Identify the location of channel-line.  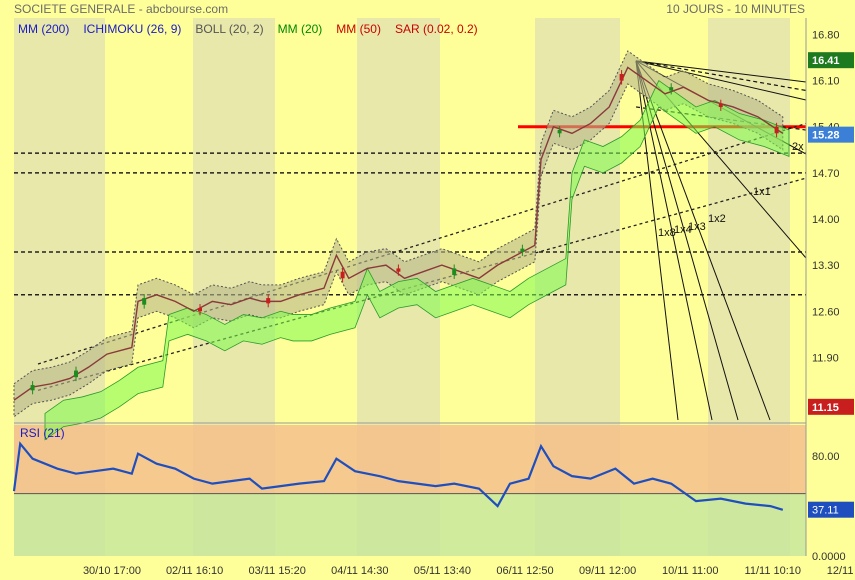
(721, 76).